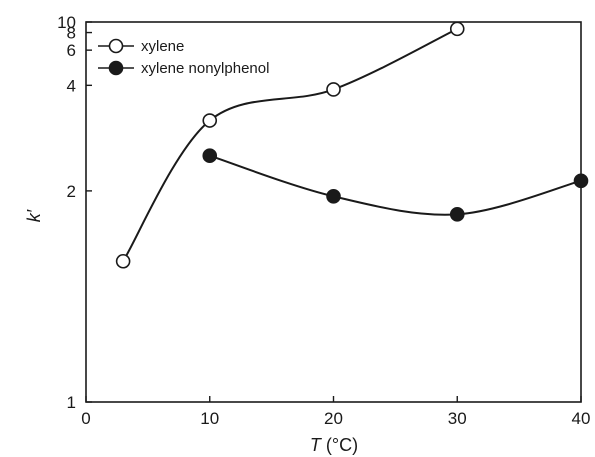 The image size is (595, 457). Describe the element at coordinates (66, 22) in the screenshot. I see `y-tick-label: 10` at that location.